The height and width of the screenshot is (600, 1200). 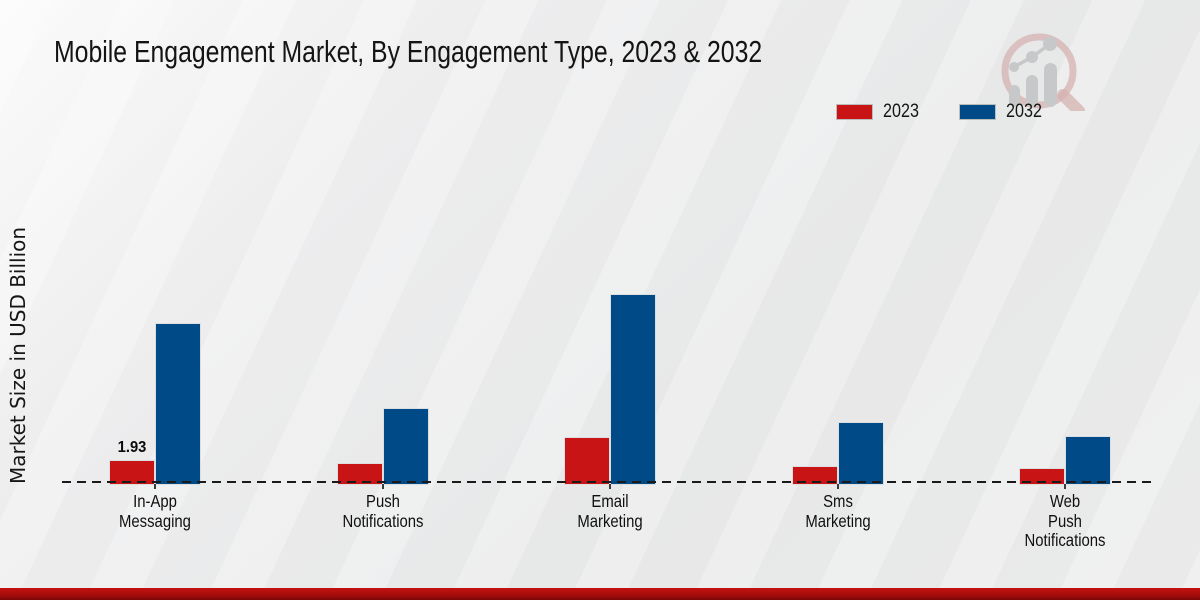 I want to click on category-label-web-push-notifications: Web Push Notifications, so click(x=1065, y=520).